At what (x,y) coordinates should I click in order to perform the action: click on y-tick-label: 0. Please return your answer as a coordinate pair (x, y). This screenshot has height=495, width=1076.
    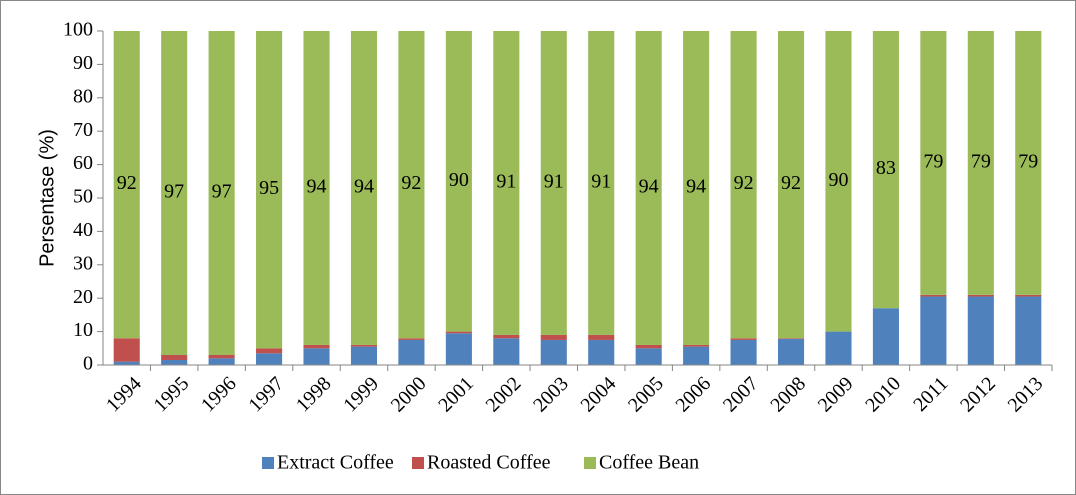
    Looking at the image, I should click on (88, 364).